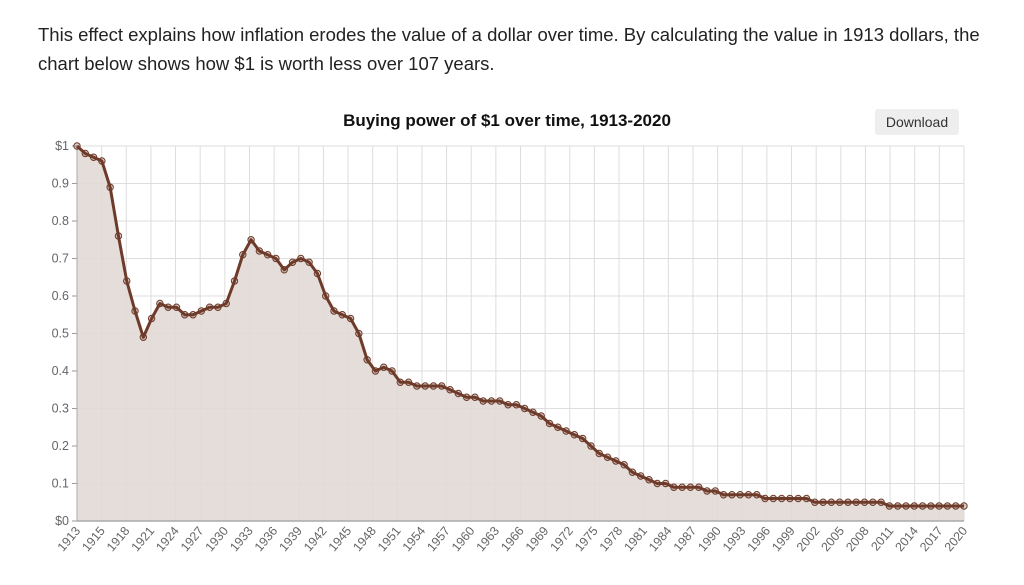 Image resolution: width=1024 pixels, height=585 pixels. What do you see at coordinates (266, 539) in the screenshot?
I see `x-tick-label: 1936` at bounding box center [266, 539].